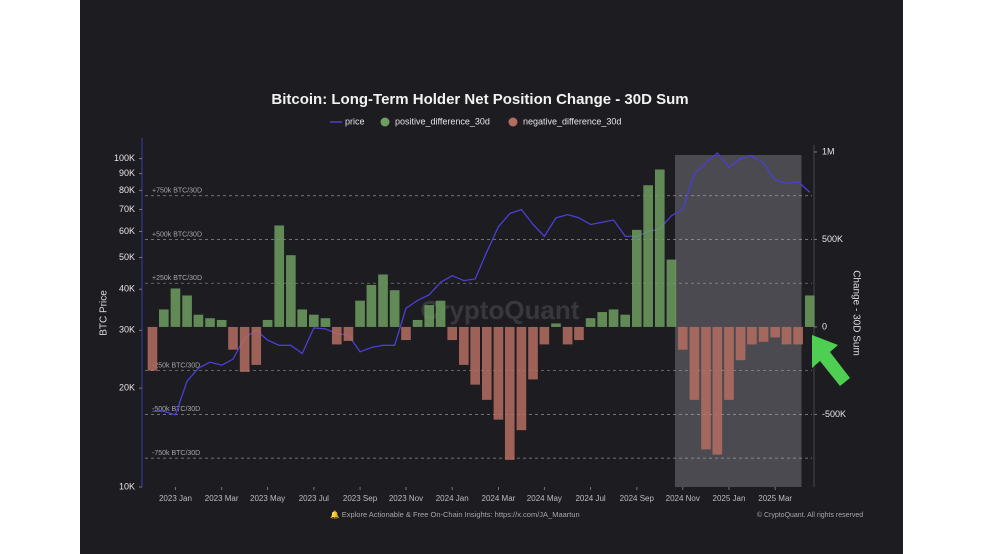  I want to click on x-tick-label: 2024 Sep, so click(637, 498).